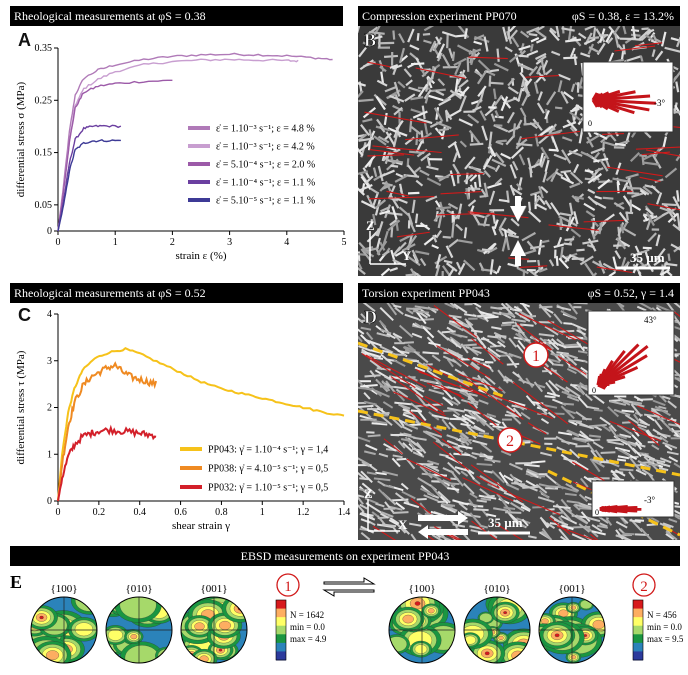  I want to click on pole-figure, so click(64, 630).